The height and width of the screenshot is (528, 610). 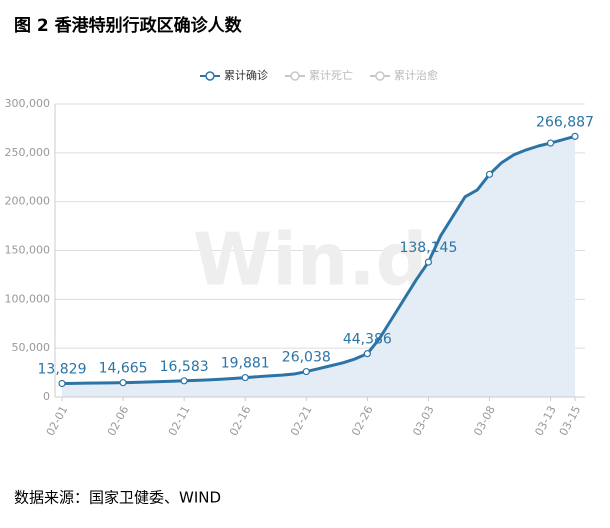 I want to click on data-label: 44,386, so click(x=367, y=340).